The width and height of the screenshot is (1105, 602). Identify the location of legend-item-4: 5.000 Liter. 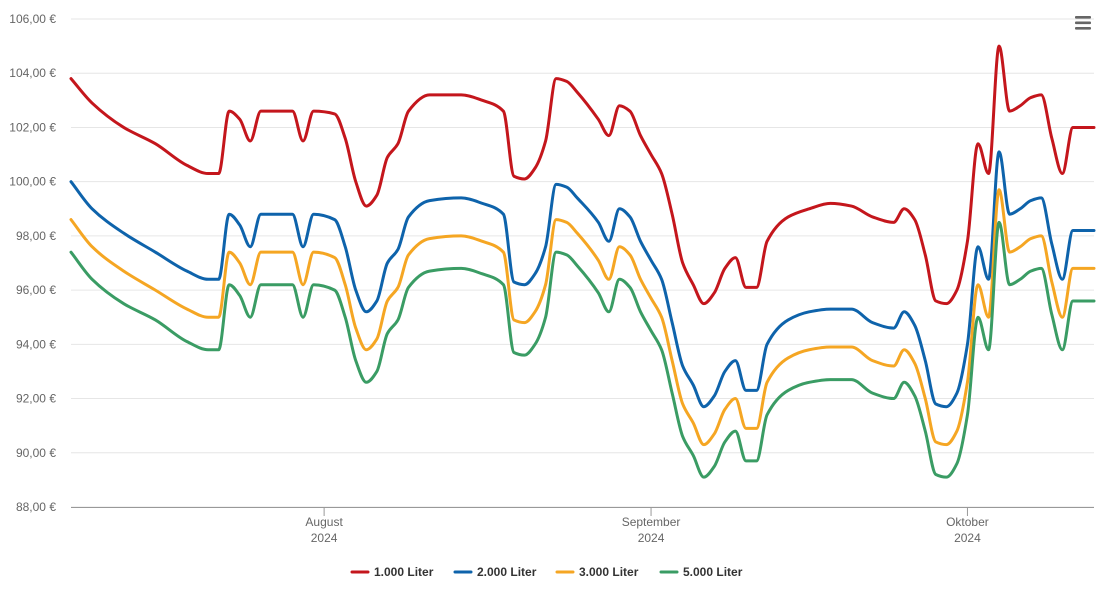
(701, 572).